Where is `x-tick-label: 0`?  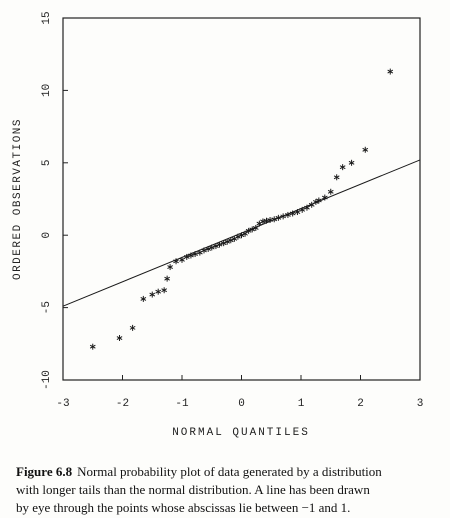 x-tick-label: 0 is located at coordinates (241, 404).